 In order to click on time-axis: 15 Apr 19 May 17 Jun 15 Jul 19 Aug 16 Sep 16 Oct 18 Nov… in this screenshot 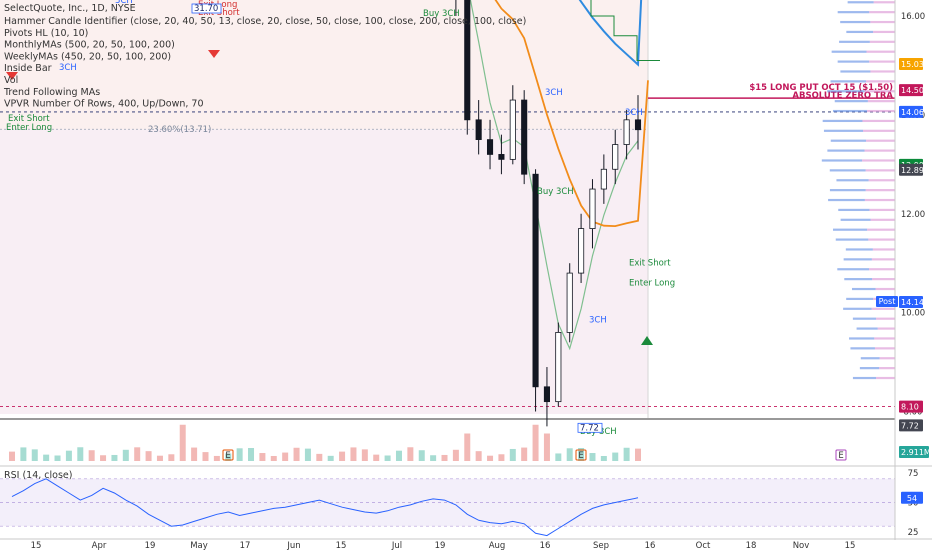, I will do `click(443, 545)`.